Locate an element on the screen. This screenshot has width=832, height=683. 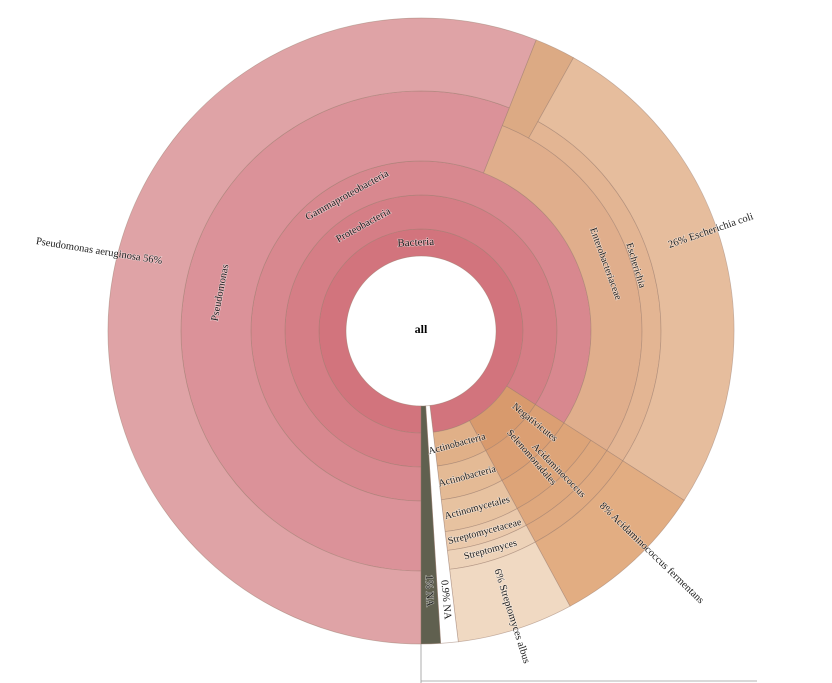
bacteria-label: Bacteria is located at coordinates (415, 243).